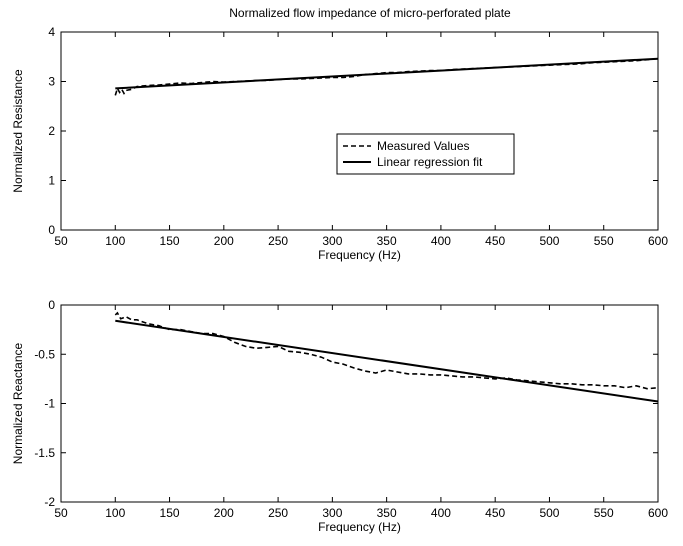 The width and height of the screenshot is (683, 546). I want to click on resistance-y-axis-label: Normalized Resistance, so click(18, 131).